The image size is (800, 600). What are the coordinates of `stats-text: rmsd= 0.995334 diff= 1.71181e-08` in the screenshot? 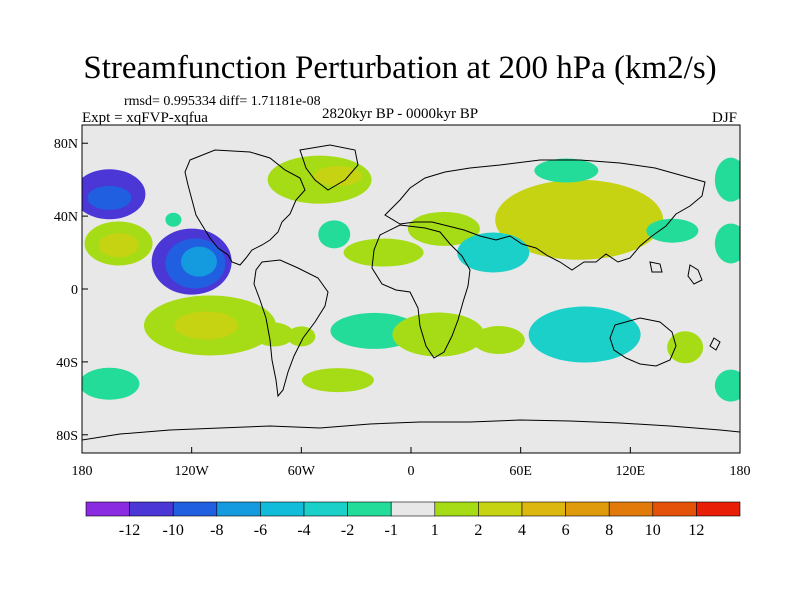 It's located at (222, 101).